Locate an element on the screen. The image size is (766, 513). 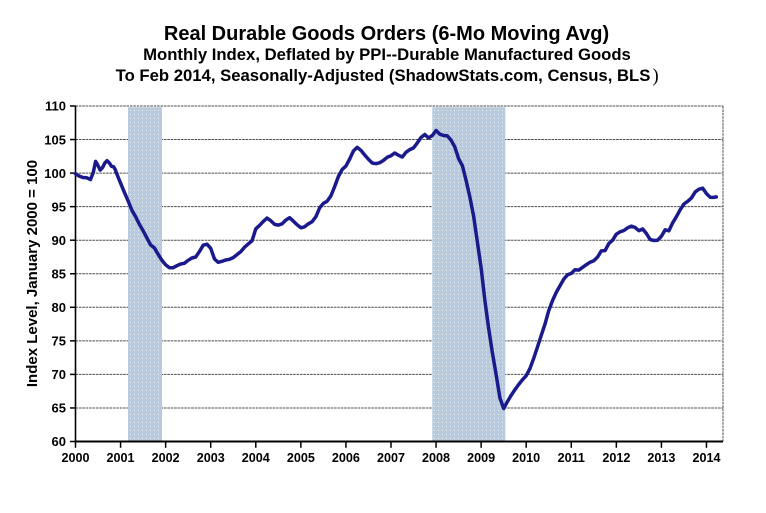
svg-text: 80 is located at coordinates (59, 307).